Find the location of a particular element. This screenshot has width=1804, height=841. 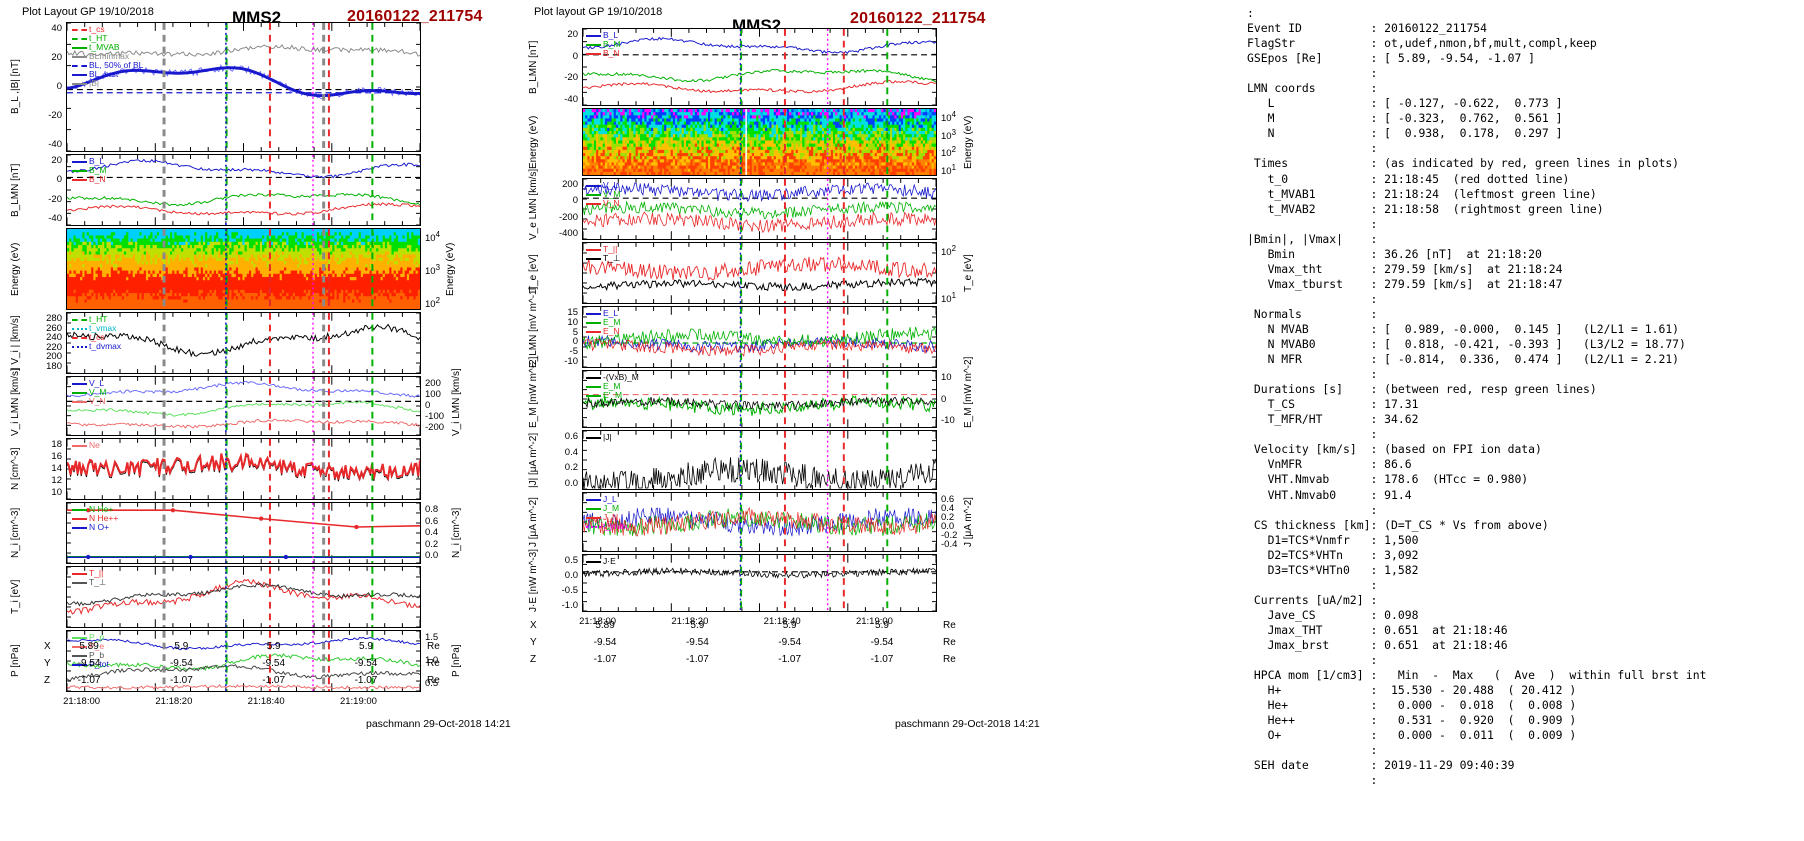

right-panel-blmn-r is located at coordinates (759, 67).